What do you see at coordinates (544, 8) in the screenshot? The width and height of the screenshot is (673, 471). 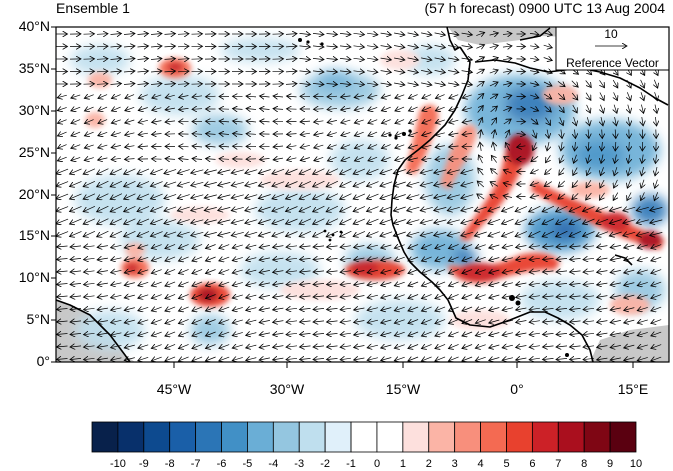 I see `map-title-right: (57 h forecast) 0900 UTC 13 Aug 2004` at bounding box center [544, 8].